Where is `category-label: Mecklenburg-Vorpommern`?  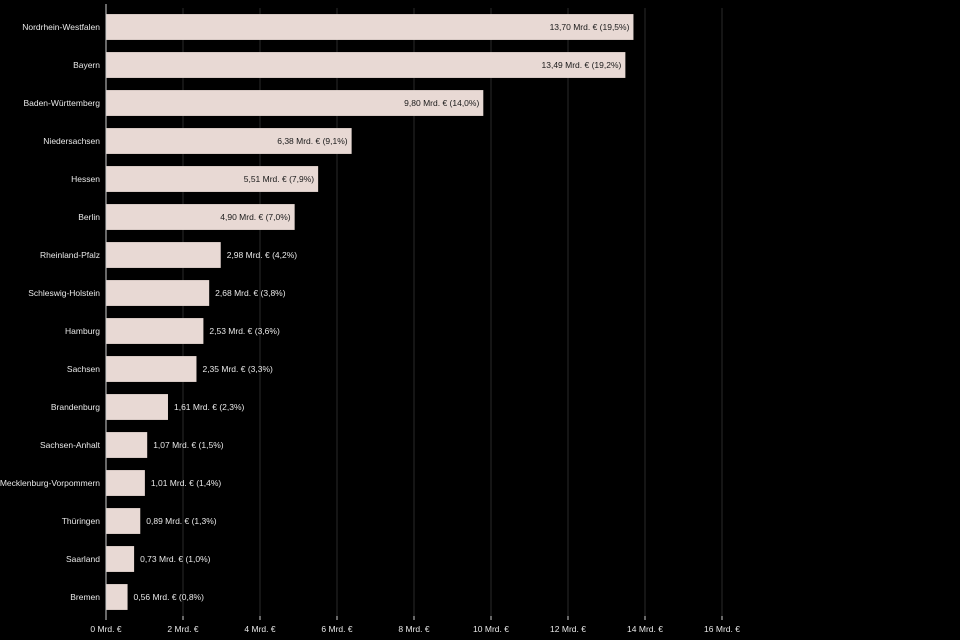 category-label: Mecklenburg-Vorpommern is located at coordinates (50, 483).